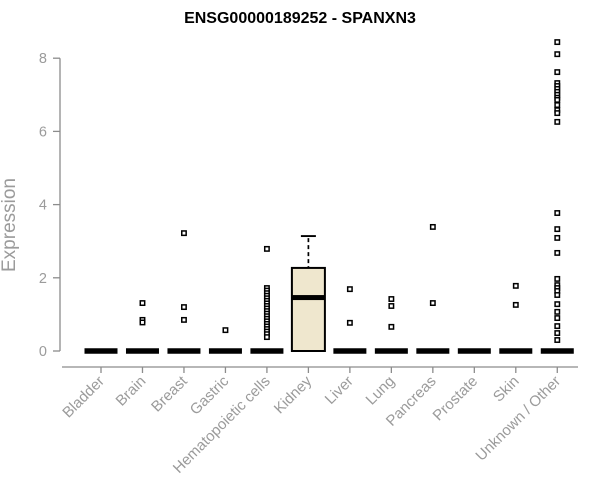  I want to click on y-tick-label: 0, so click(43, 352).